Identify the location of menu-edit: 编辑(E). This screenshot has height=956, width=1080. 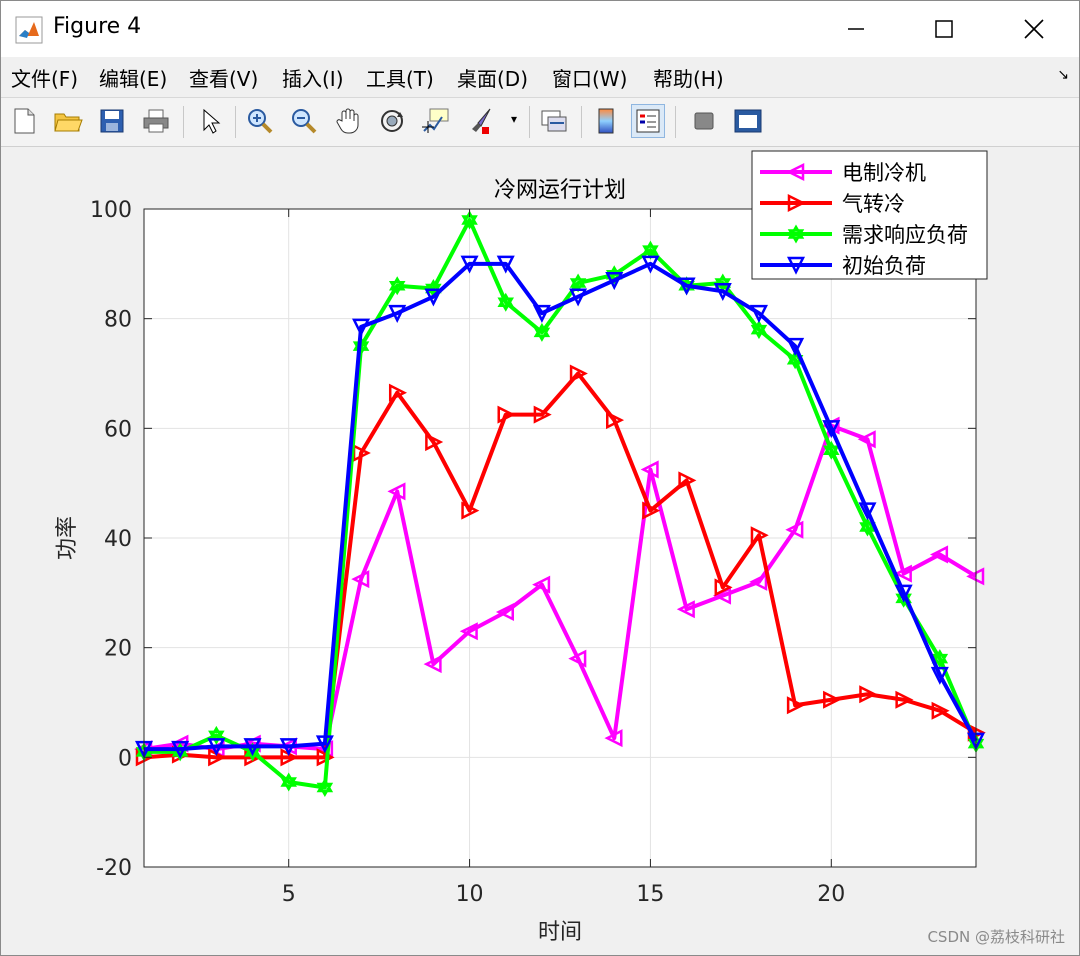
(133, 79).